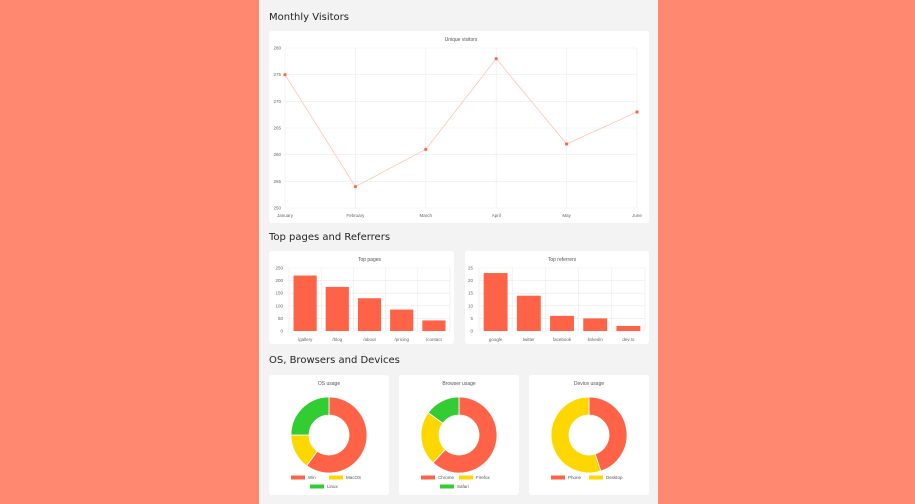  Describe the element at coordinates (277, 101) in the screenshot. I see `y-tick-label: 270` at that location.